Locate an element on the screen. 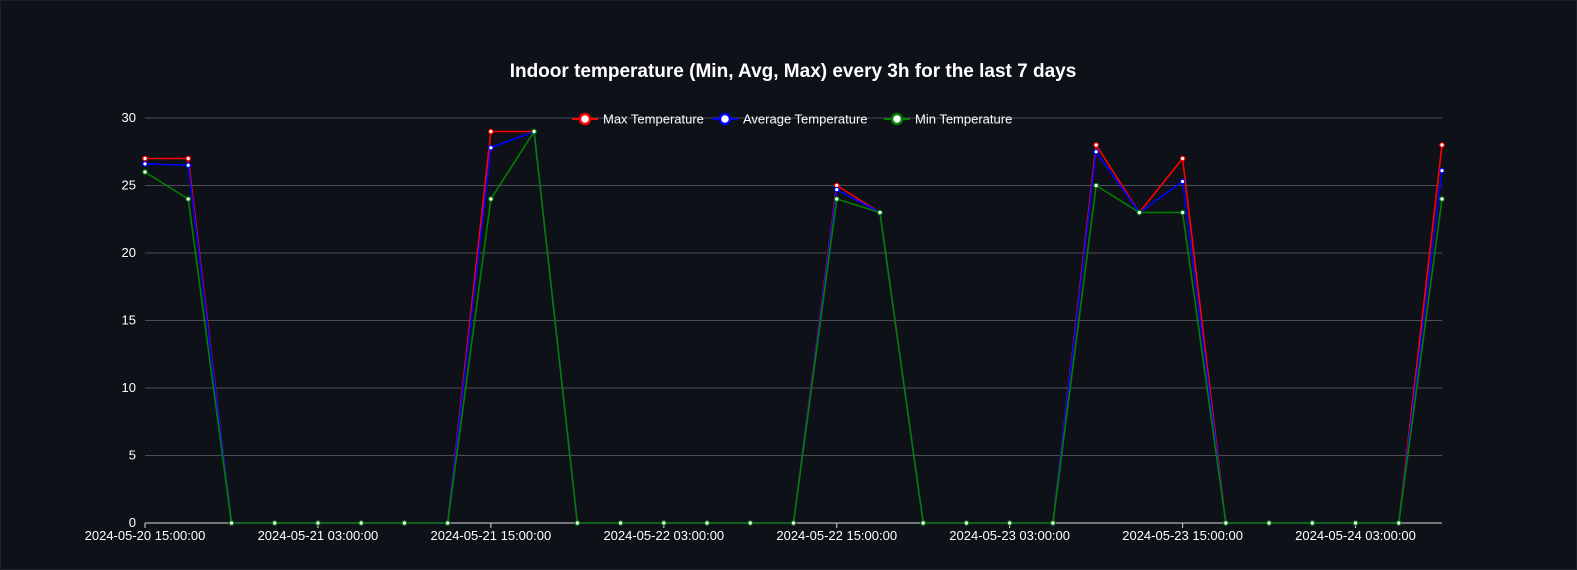 The width and height of the screenshot is (1577, 570). legend-label: Min Temperature is located at coordinates (963, 119).